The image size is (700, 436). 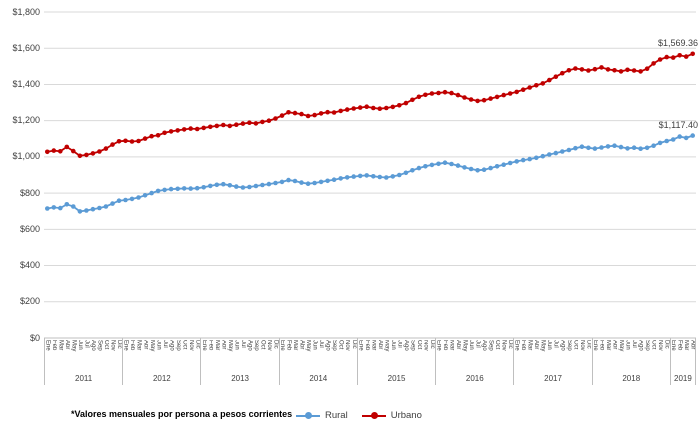 I want to click on x-axis-year-label: 2015, so click(x=395, y=361).